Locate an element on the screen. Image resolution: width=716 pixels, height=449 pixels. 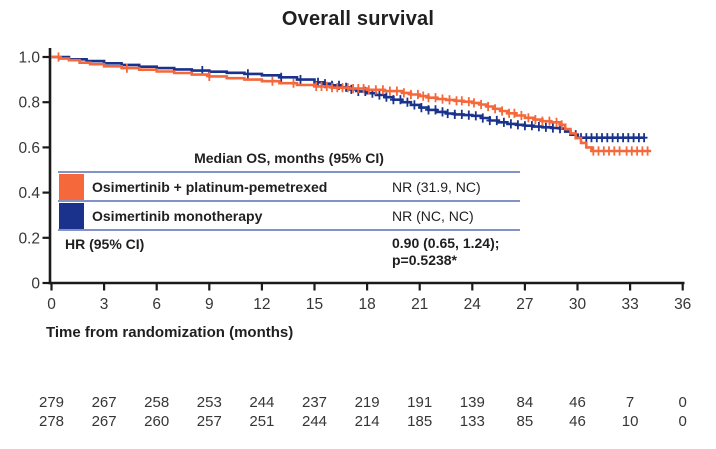
hazard-ratio-value: 0.90 (0.65, 1.24); p=0.5238* is located at coordinates (445, 252).